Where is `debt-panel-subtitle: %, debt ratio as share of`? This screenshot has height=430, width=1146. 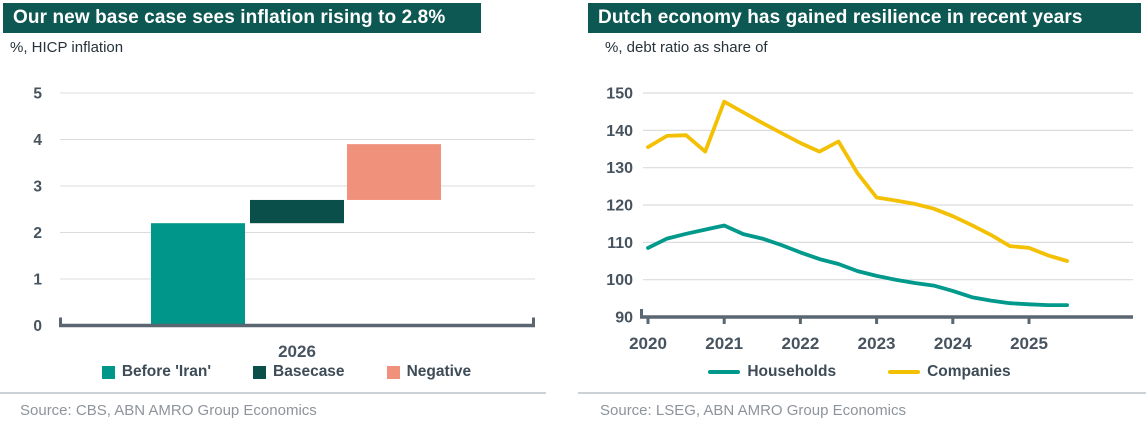 debt-panel-subtitle: %, debt ratio as share of is located at coordinates (686, 47).